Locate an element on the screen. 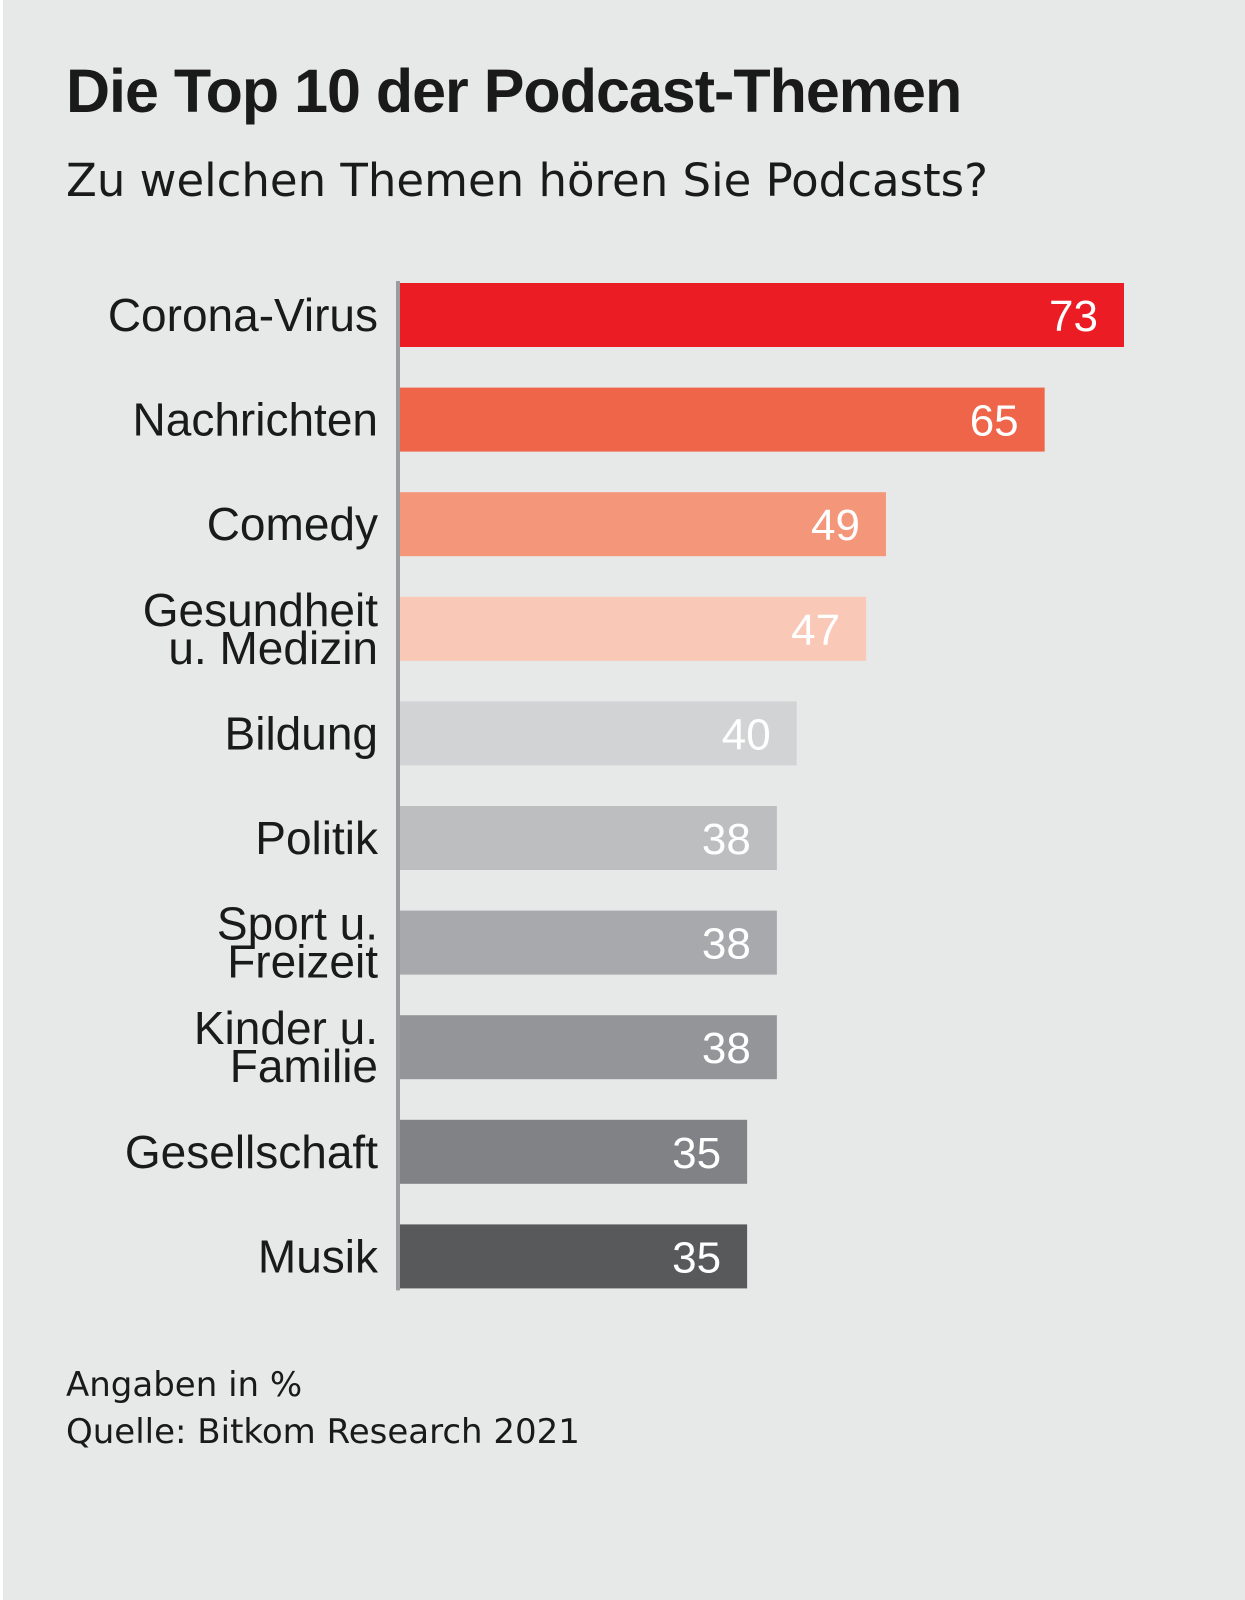 This screenshot has width=1245, height=1600. value-label-8: 35 is located at coordinates (696, 1153).